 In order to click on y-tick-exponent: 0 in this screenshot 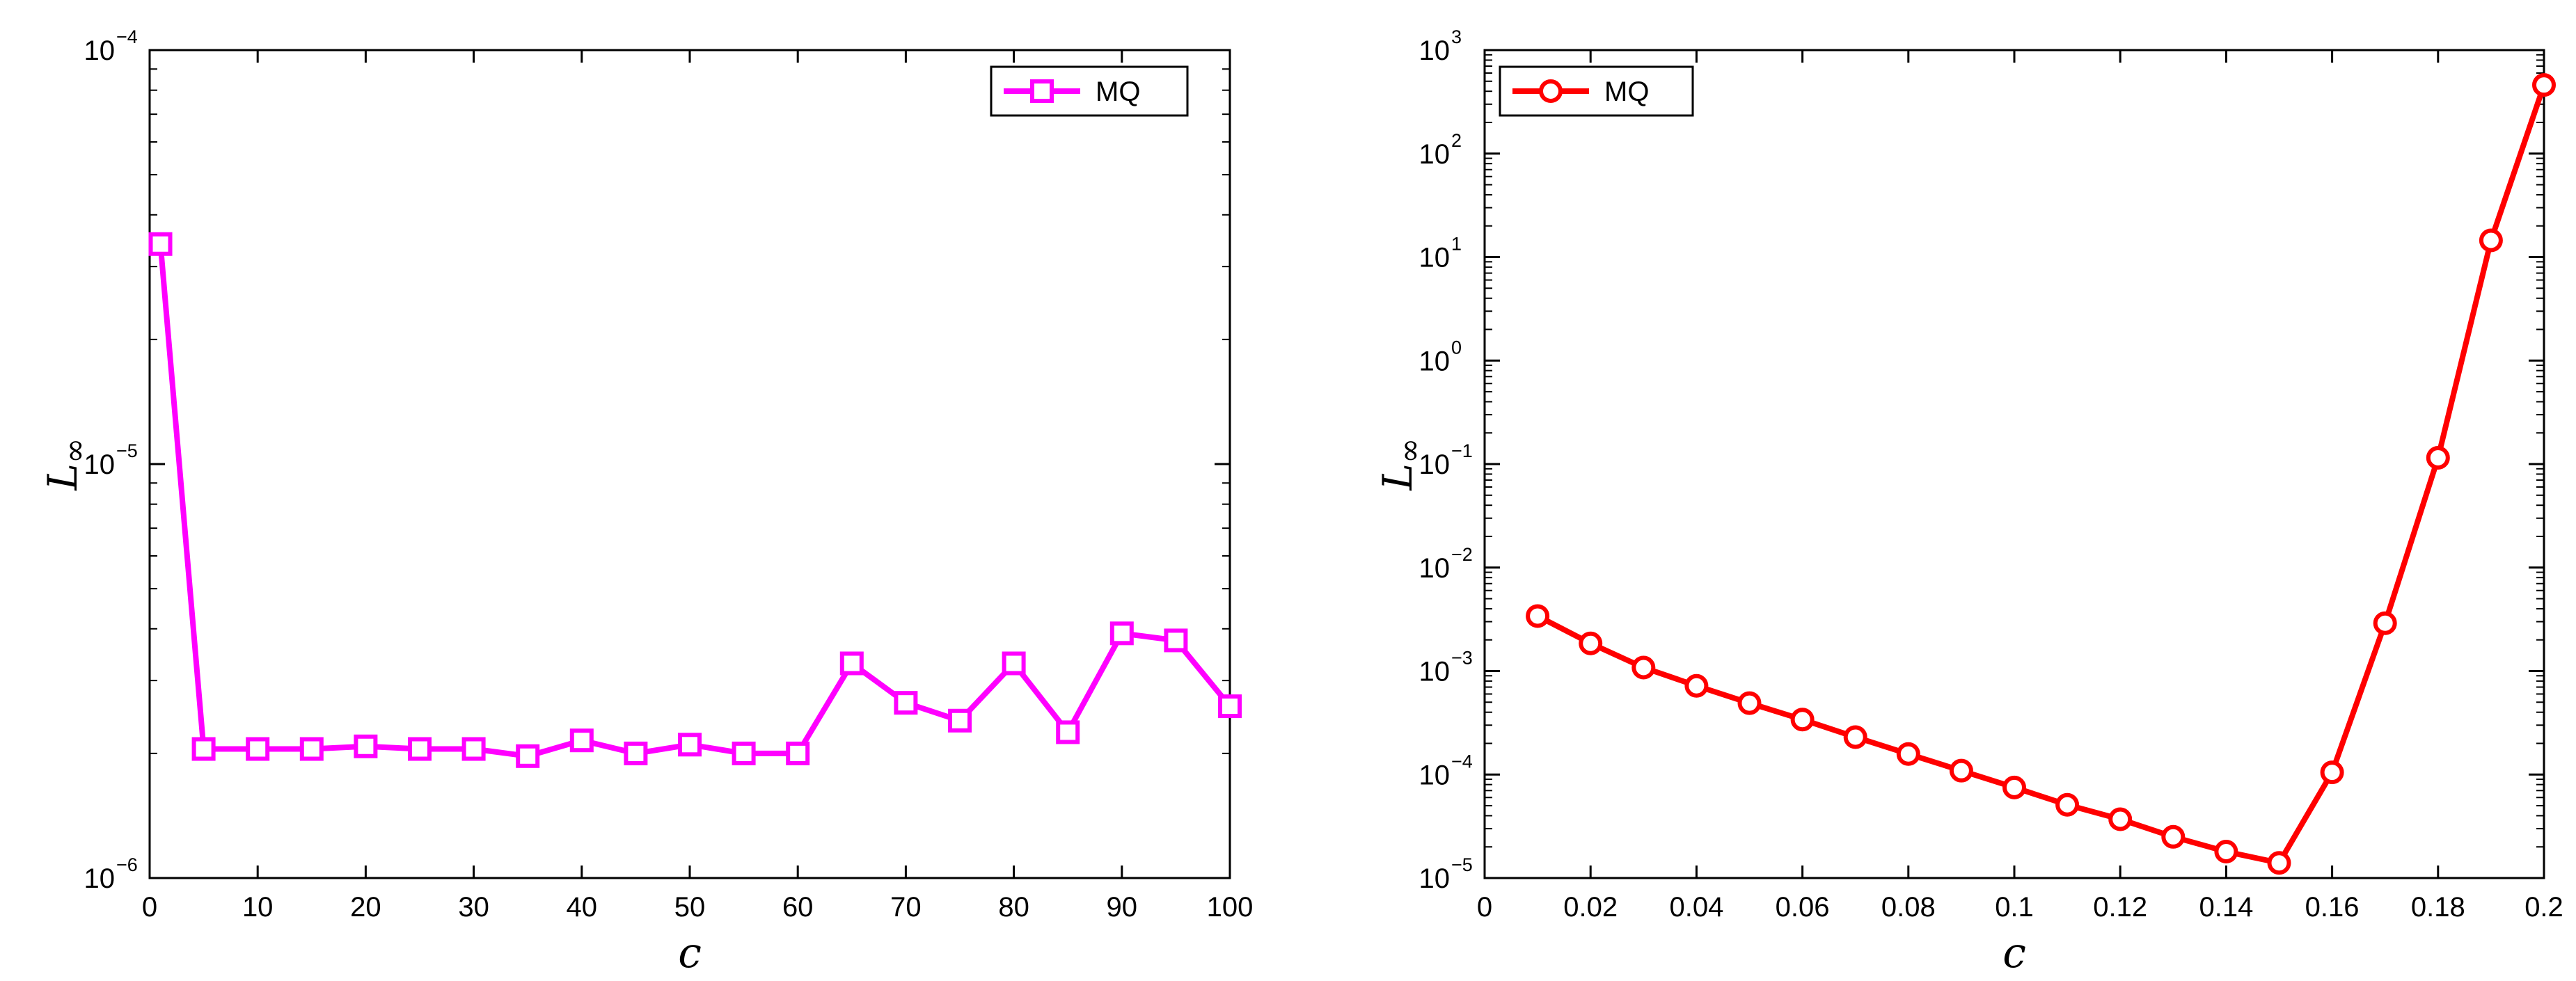, I will do `click(1456, 347)`.